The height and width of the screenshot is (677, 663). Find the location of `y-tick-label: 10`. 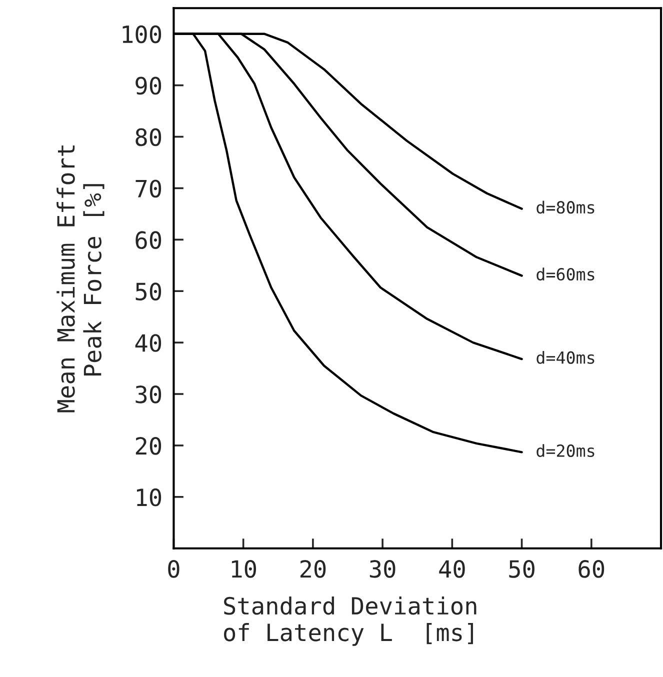

y-tick-label: 10 is located at coordinates (149, 497).